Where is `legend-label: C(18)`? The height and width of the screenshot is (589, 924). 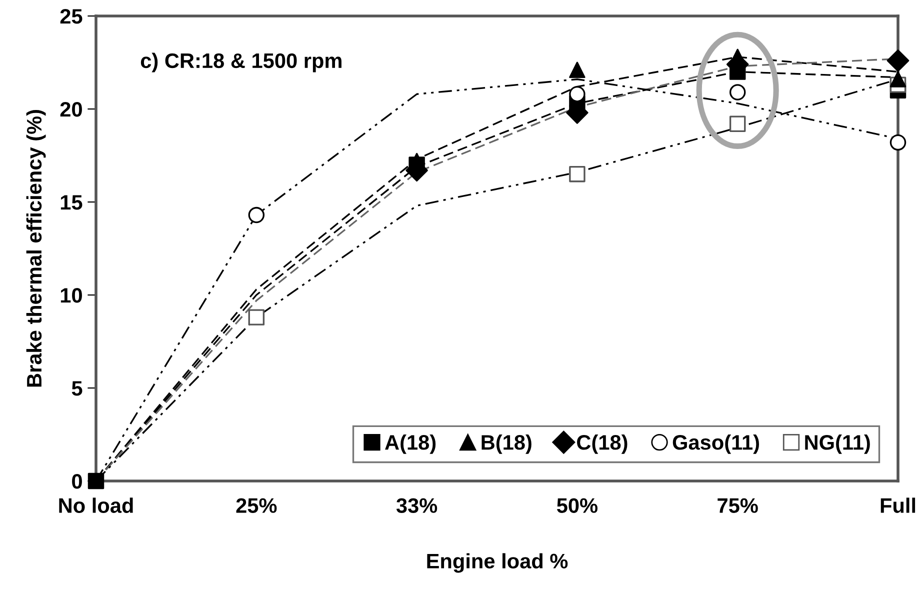 legend-label: C(18) is located at coordinates (602, 444).